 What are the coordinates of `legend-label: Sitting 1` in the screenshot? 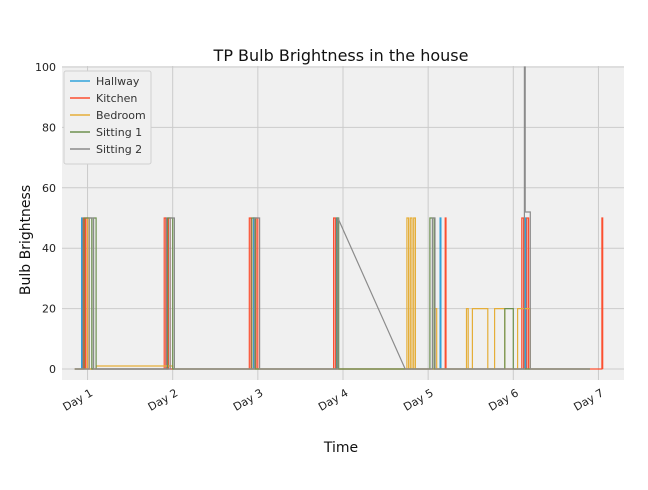 It's located at (119, 132).